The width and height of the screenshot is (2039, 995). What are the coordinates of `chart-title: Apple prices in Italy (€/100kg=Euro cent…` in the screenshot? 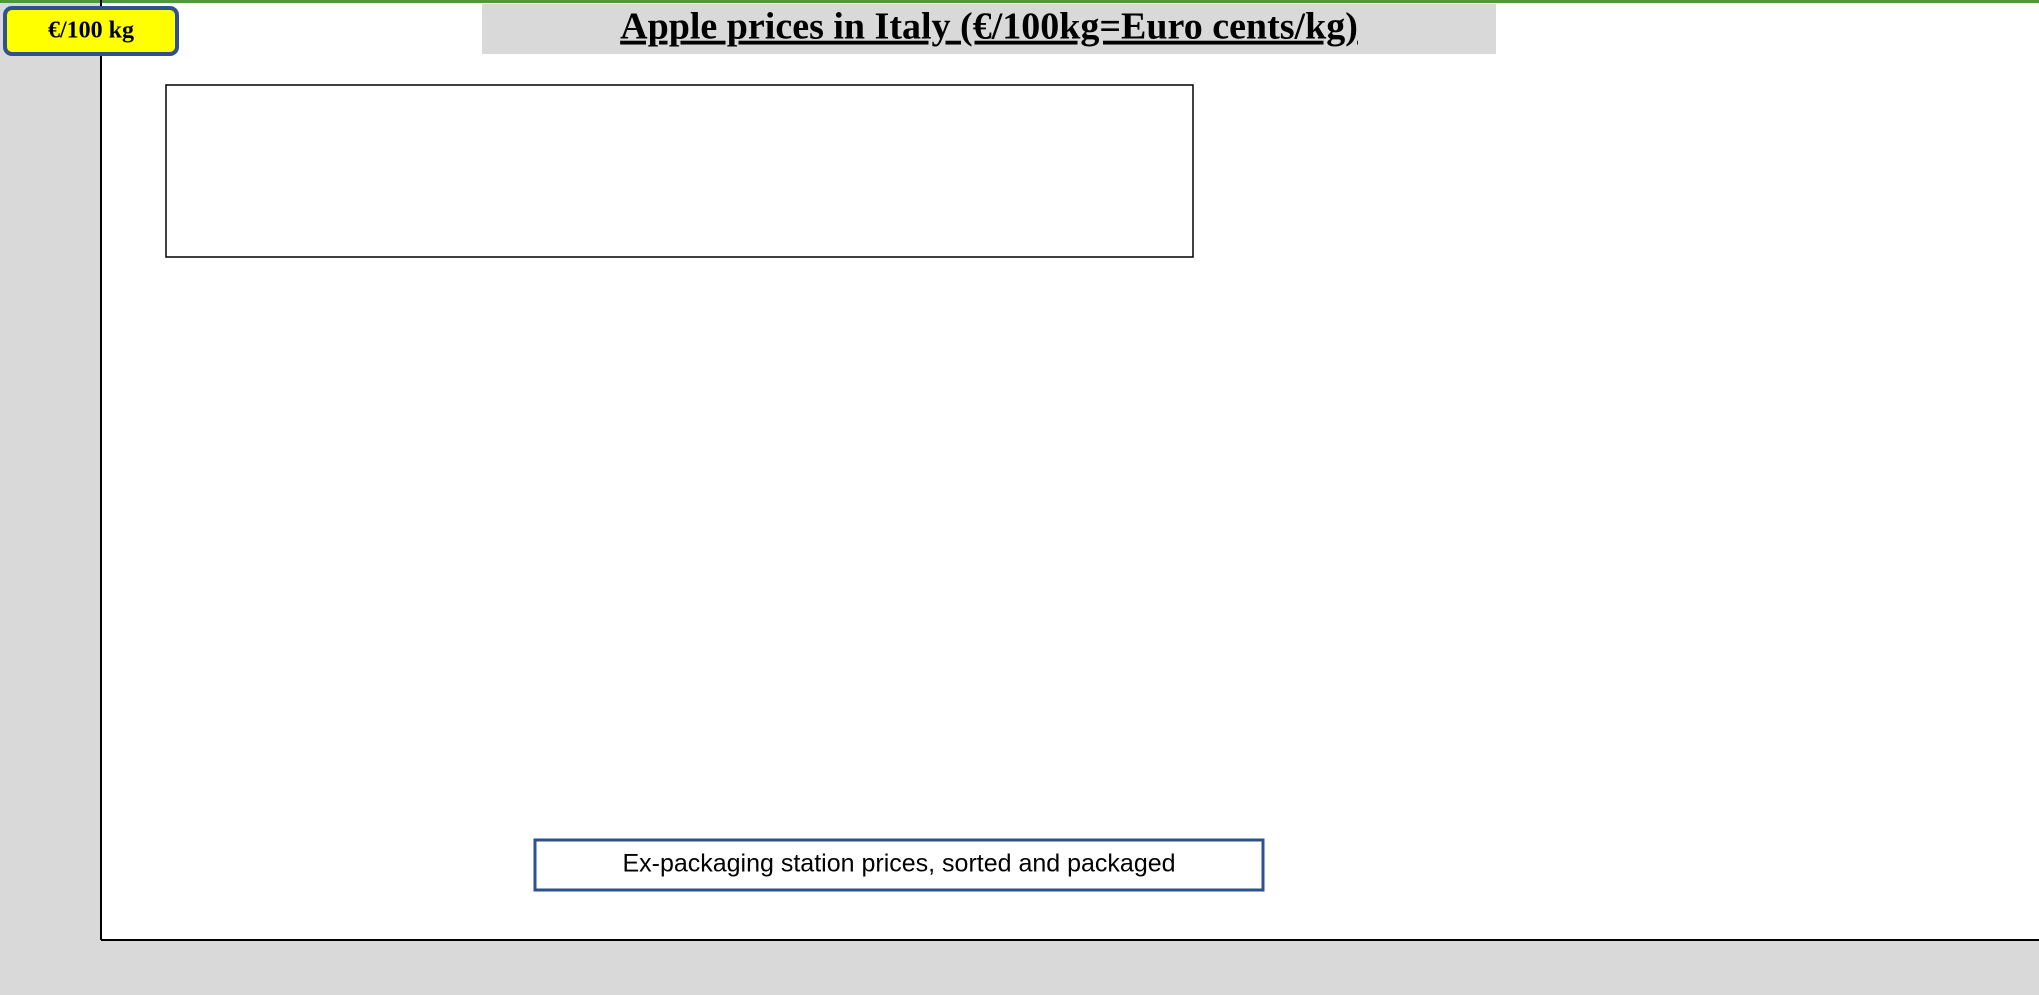 It's located at (989, 27).